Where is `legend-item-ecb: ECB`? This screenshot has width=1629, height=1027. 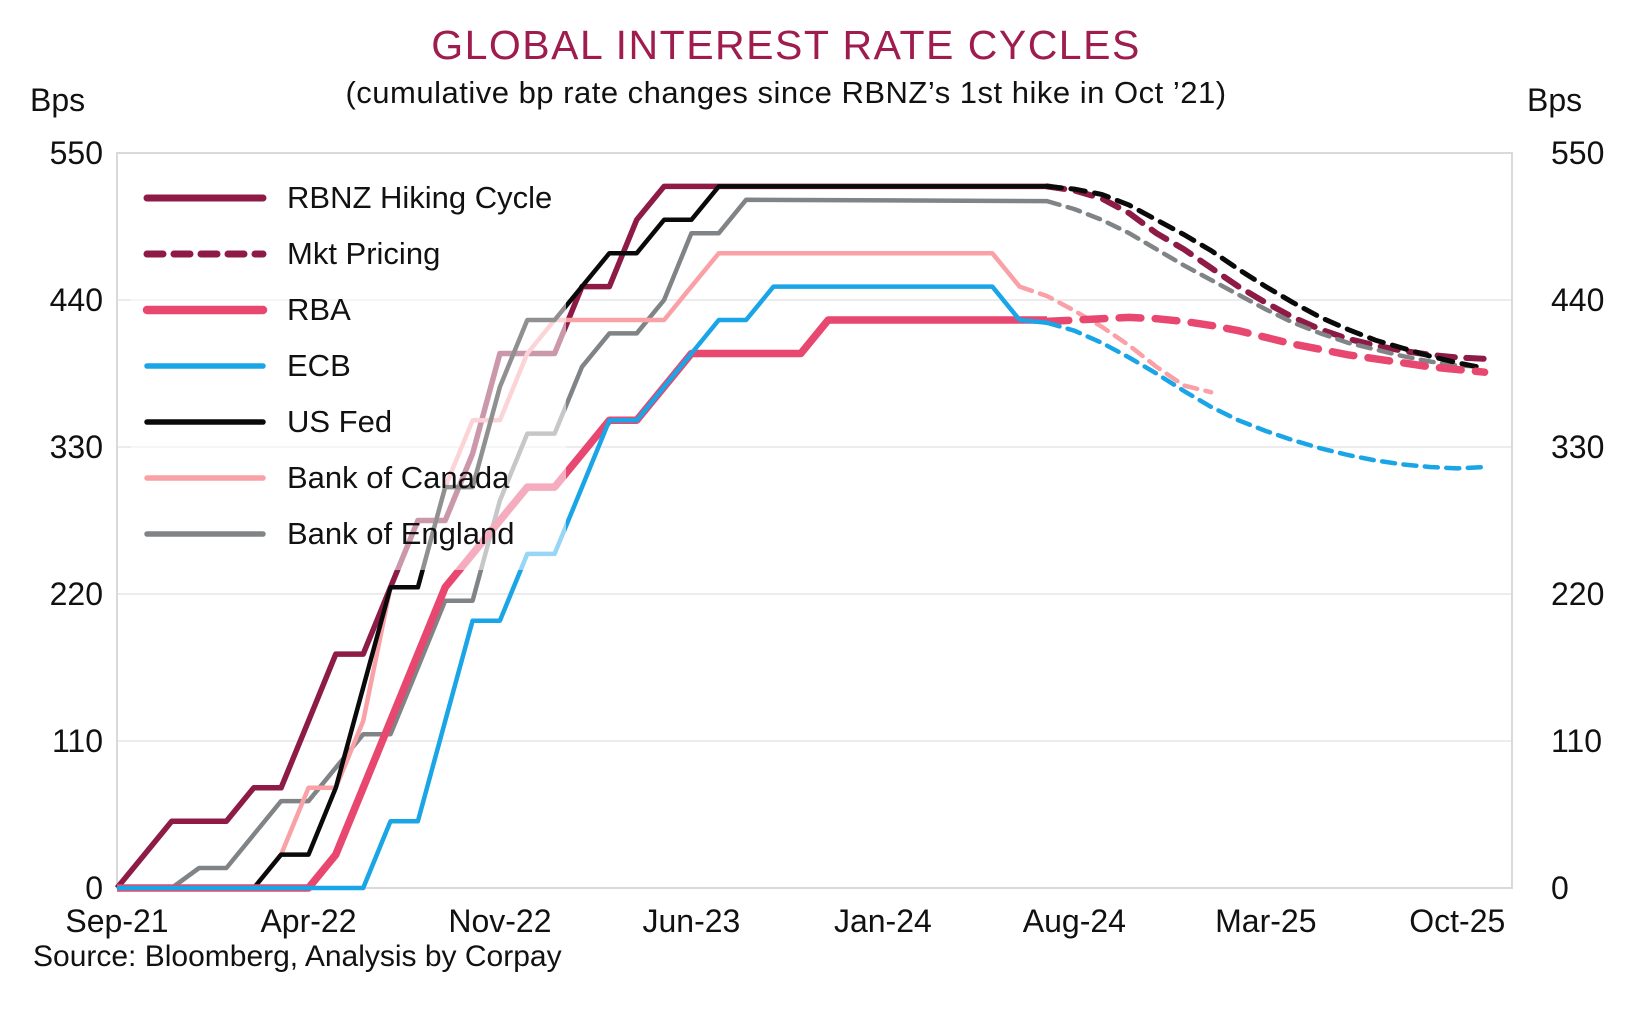 legend-item-ecb: ECB is located at coordinates (346, 366).